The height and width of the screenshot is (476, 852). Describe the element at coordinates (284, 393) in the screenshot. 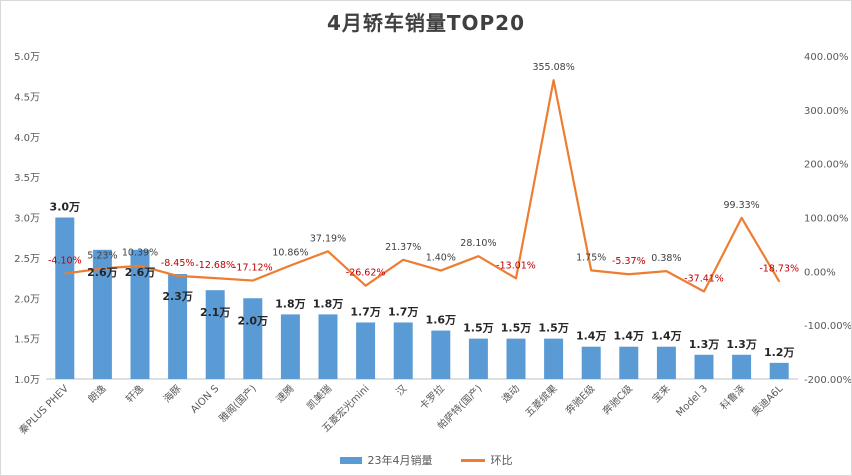

I see `x-tick-label: 速腾` at that location.